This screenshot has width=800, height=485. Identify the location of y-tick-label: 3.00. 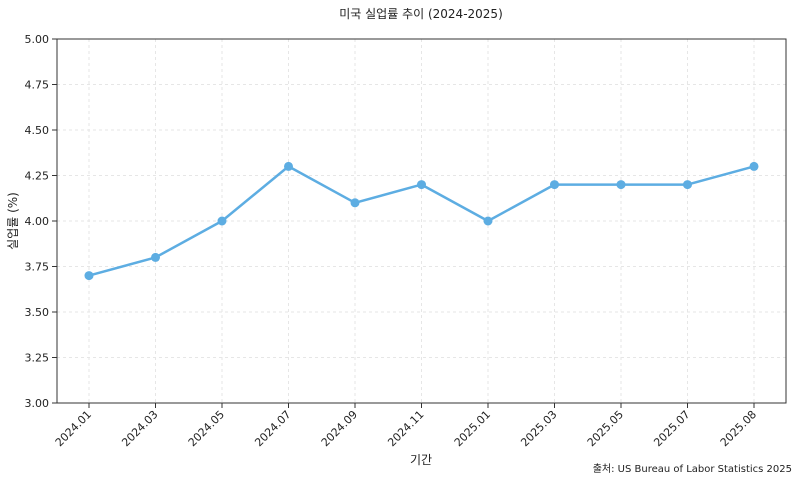
(37, 403).